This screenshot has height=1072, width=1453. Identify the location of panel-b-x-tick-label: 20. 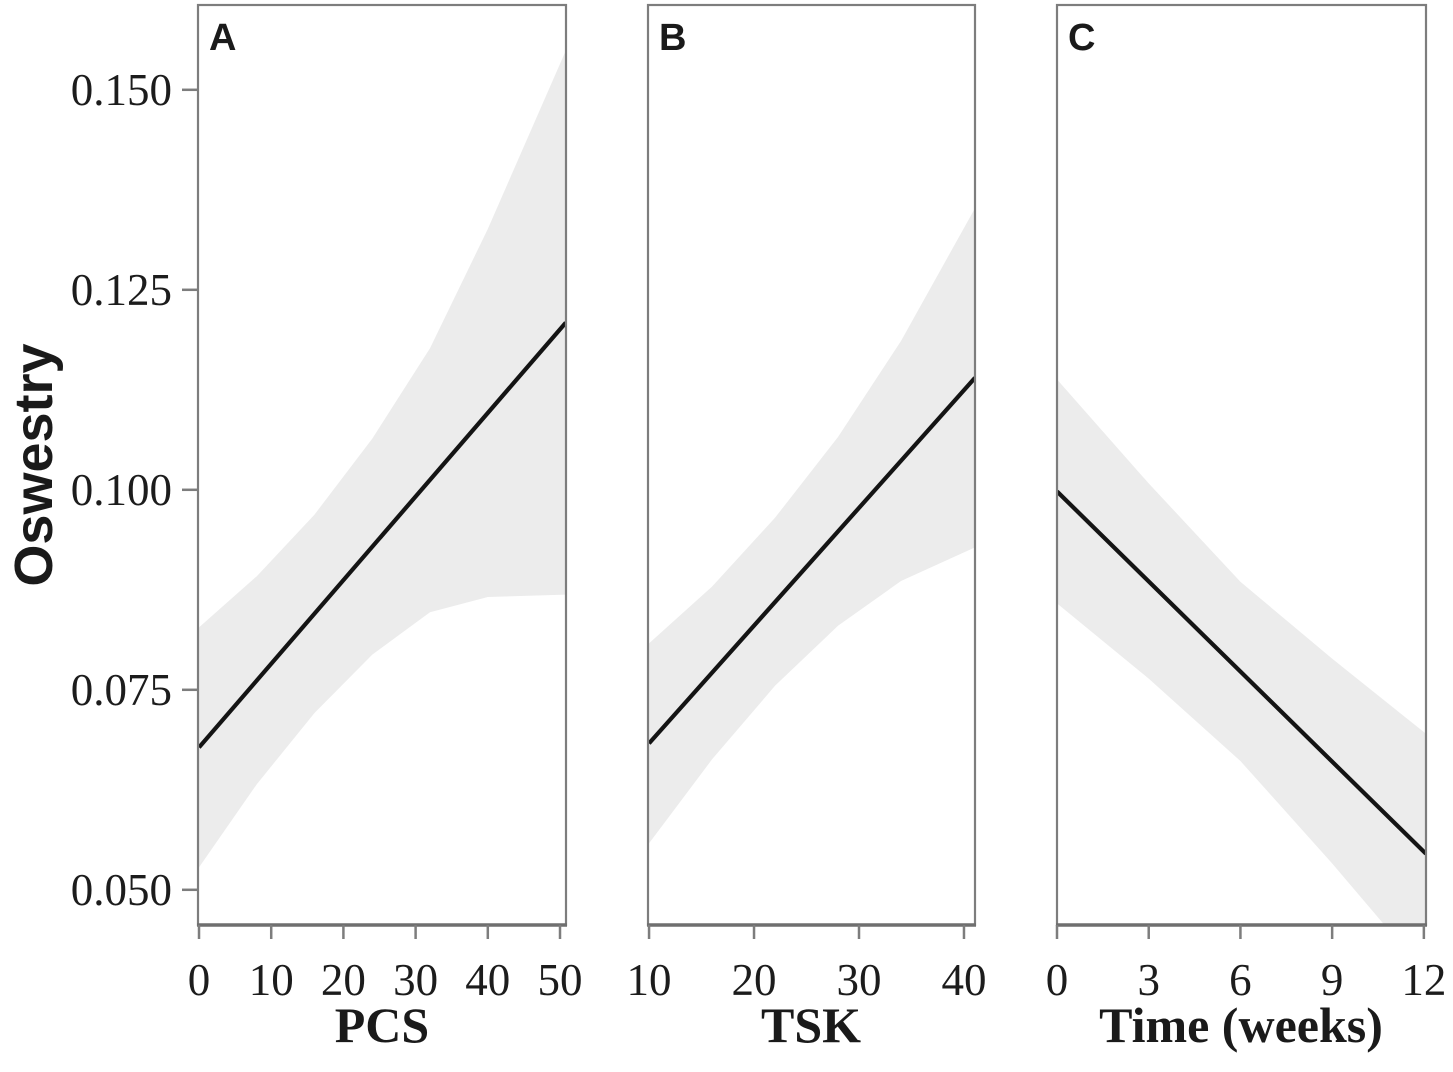
(754, 980).